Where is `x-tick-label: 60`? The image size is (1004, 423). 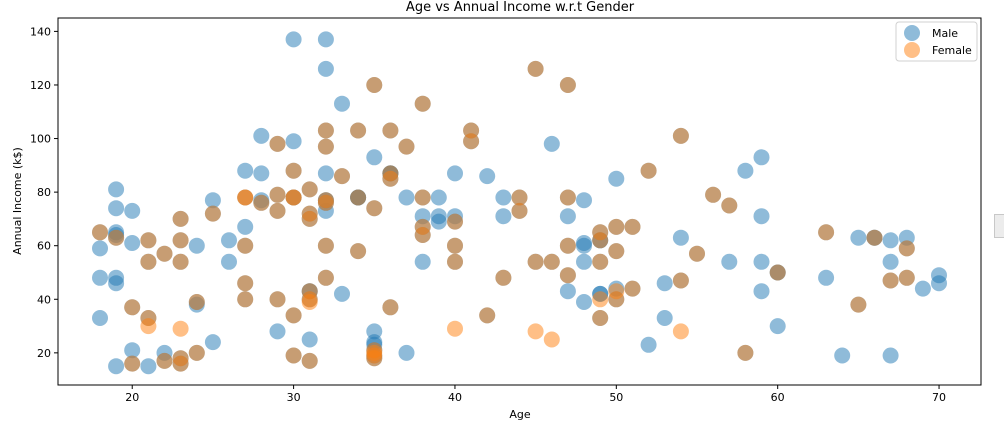
x-tick-label: 60 is located at coordinates (778, 397).